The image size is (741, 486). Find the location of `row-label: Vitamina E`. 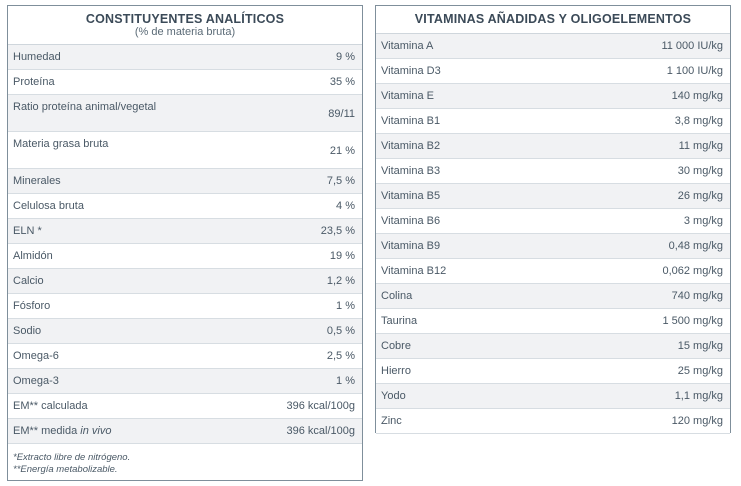

row-label: Vitamina E is located at coordinates (407, 96).